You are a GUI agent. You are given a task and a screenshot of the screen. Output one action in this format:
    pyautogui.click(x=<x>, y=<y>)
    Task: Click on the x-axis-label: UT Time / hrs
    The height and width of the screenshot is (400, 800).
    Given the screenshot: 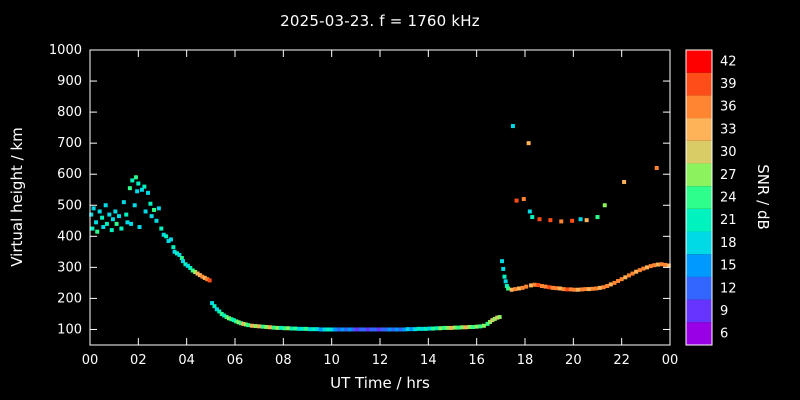 What is the action you would take?
    pyautogui.click(x=380, y=383)
    